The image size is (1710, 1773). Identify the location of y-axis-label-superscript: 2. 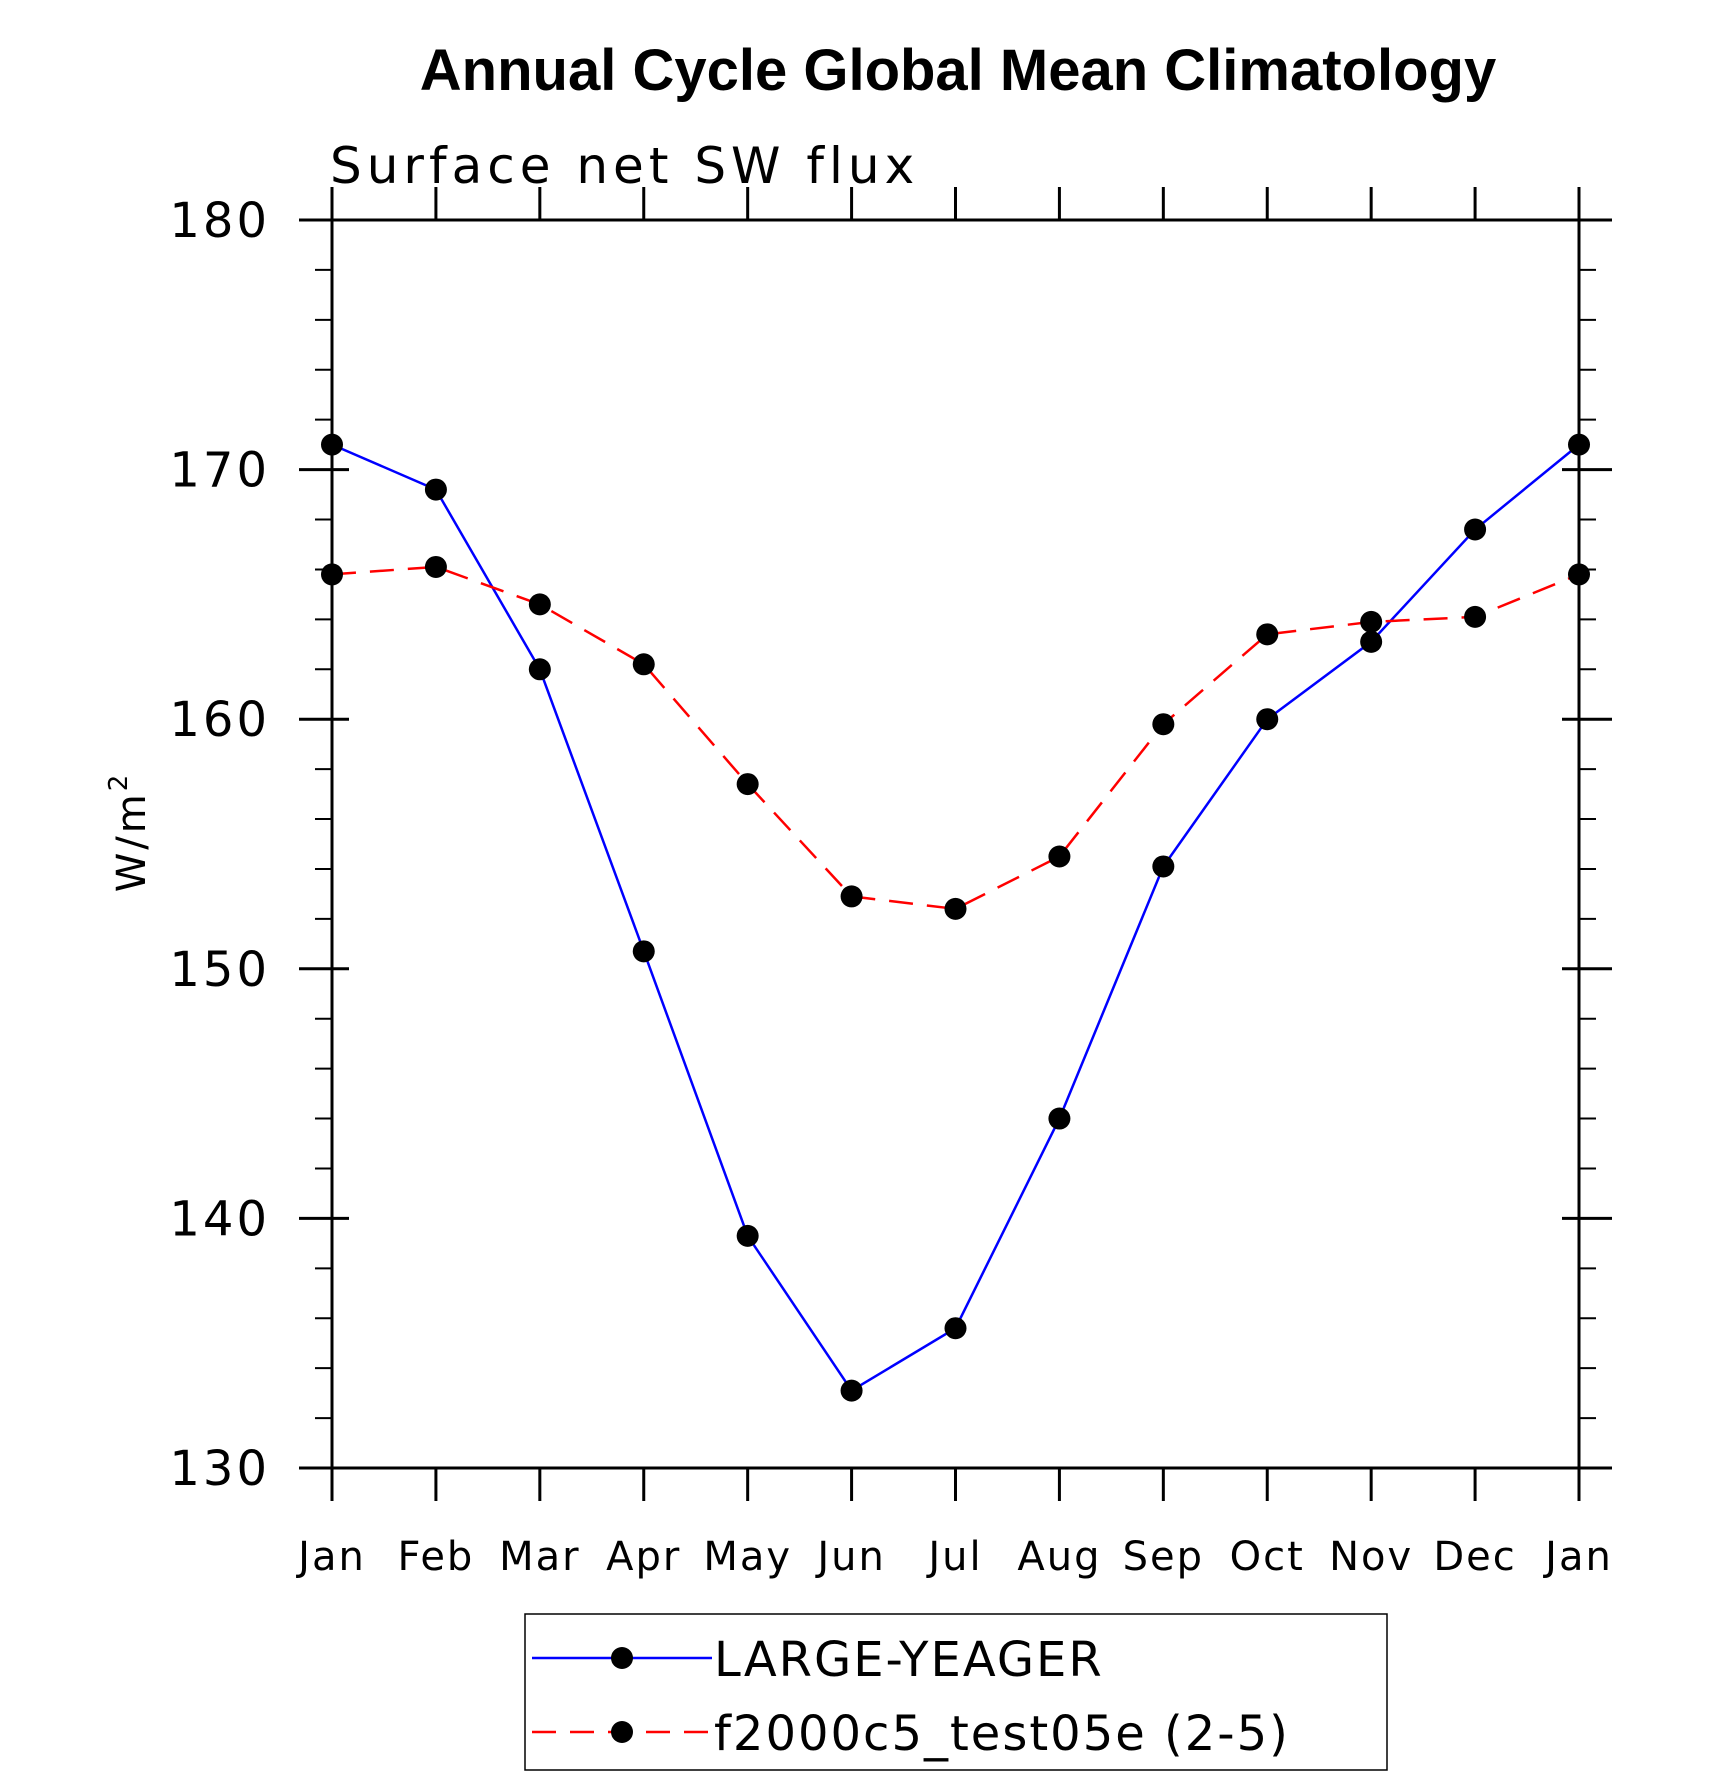
(119, 782).